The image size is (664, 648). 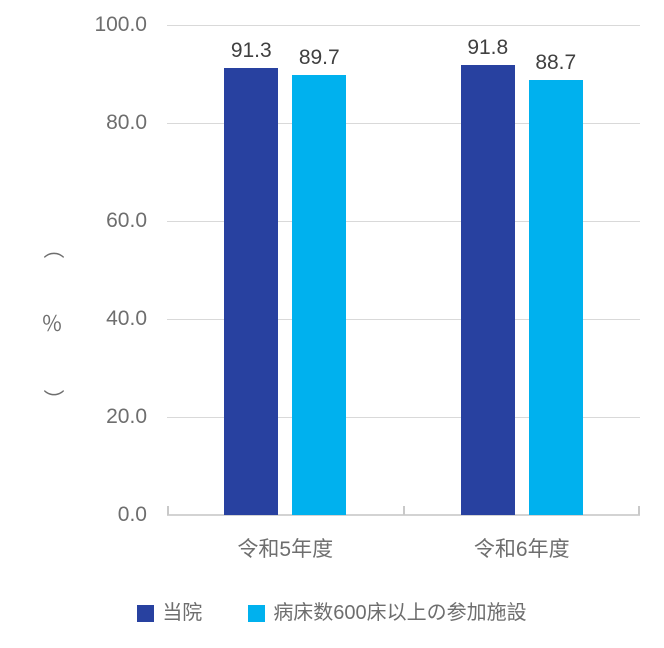 I want to click on y-tick-label: 100.0, so click(x=120, y=24).